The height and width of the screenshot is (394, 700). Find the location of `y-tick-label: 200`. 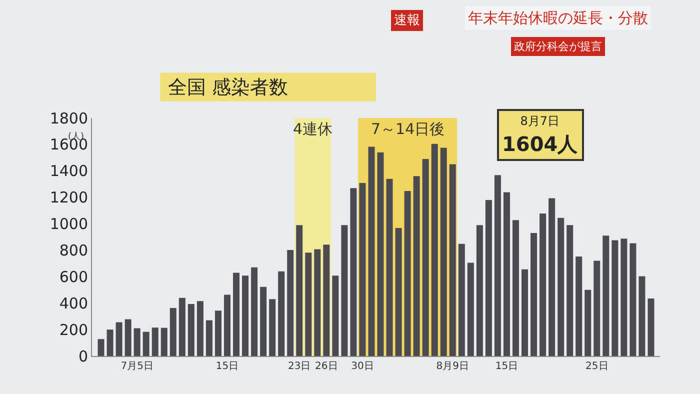

y-tick-label: 200 is located at coordinates (73, 329).